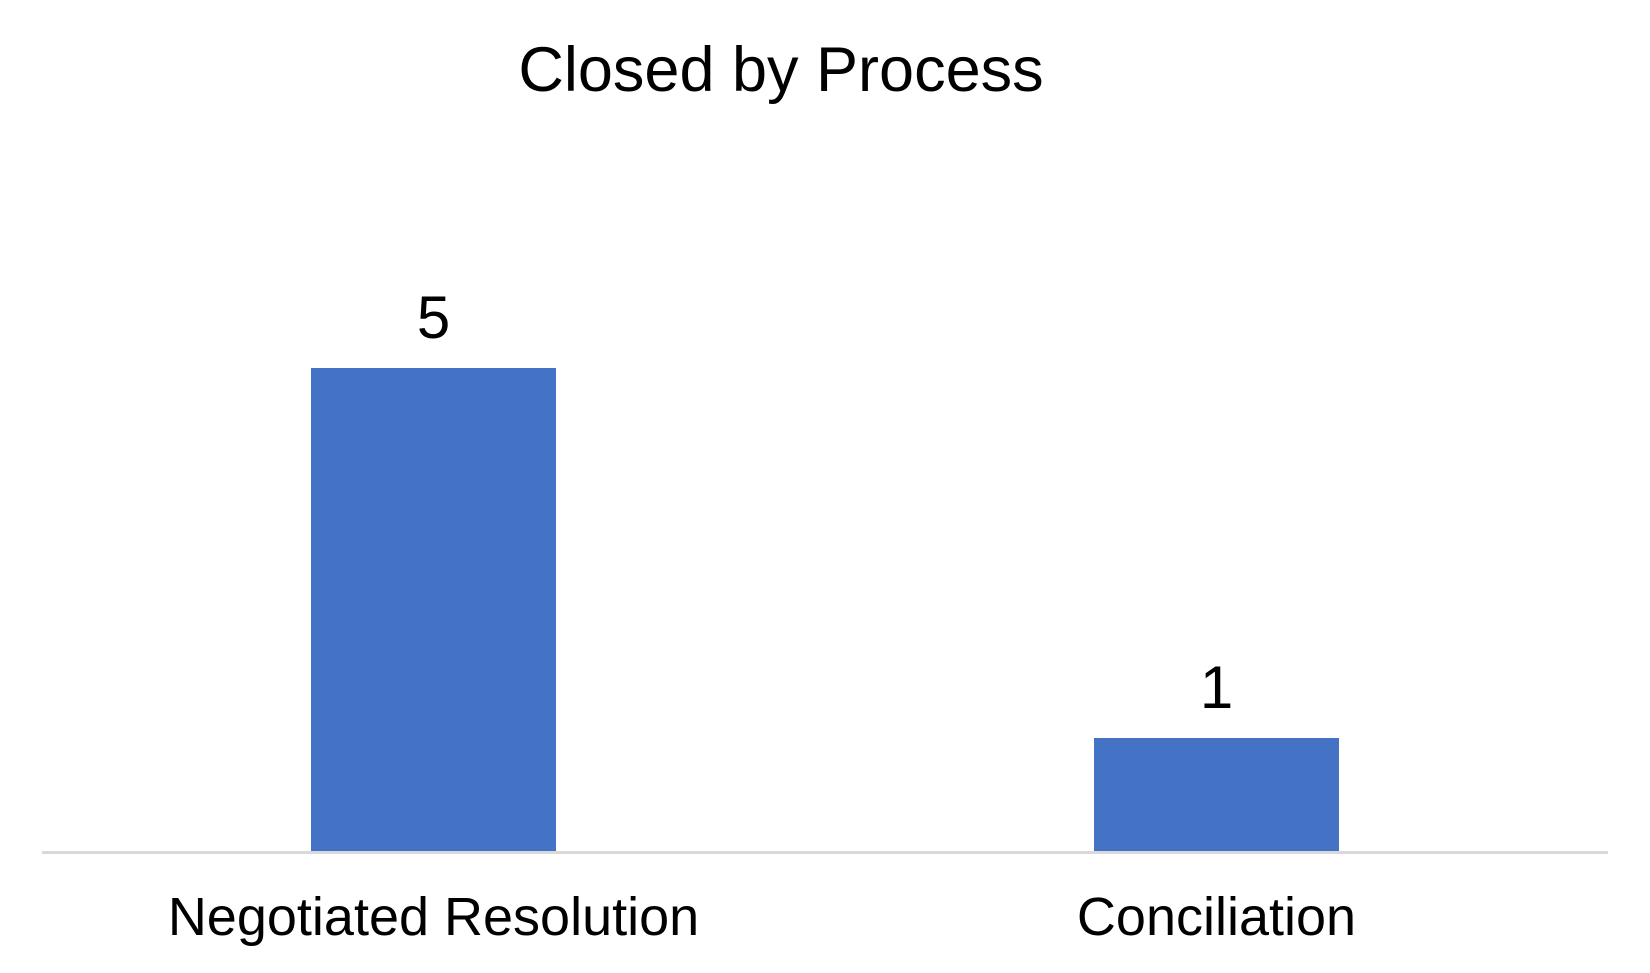 Image resolution: width=1650 pixels, height=973 pixels. What do you see at coordinates (825, 852) in the screenshot?
I see `x-axis-line` at bounding box center [825, 852].